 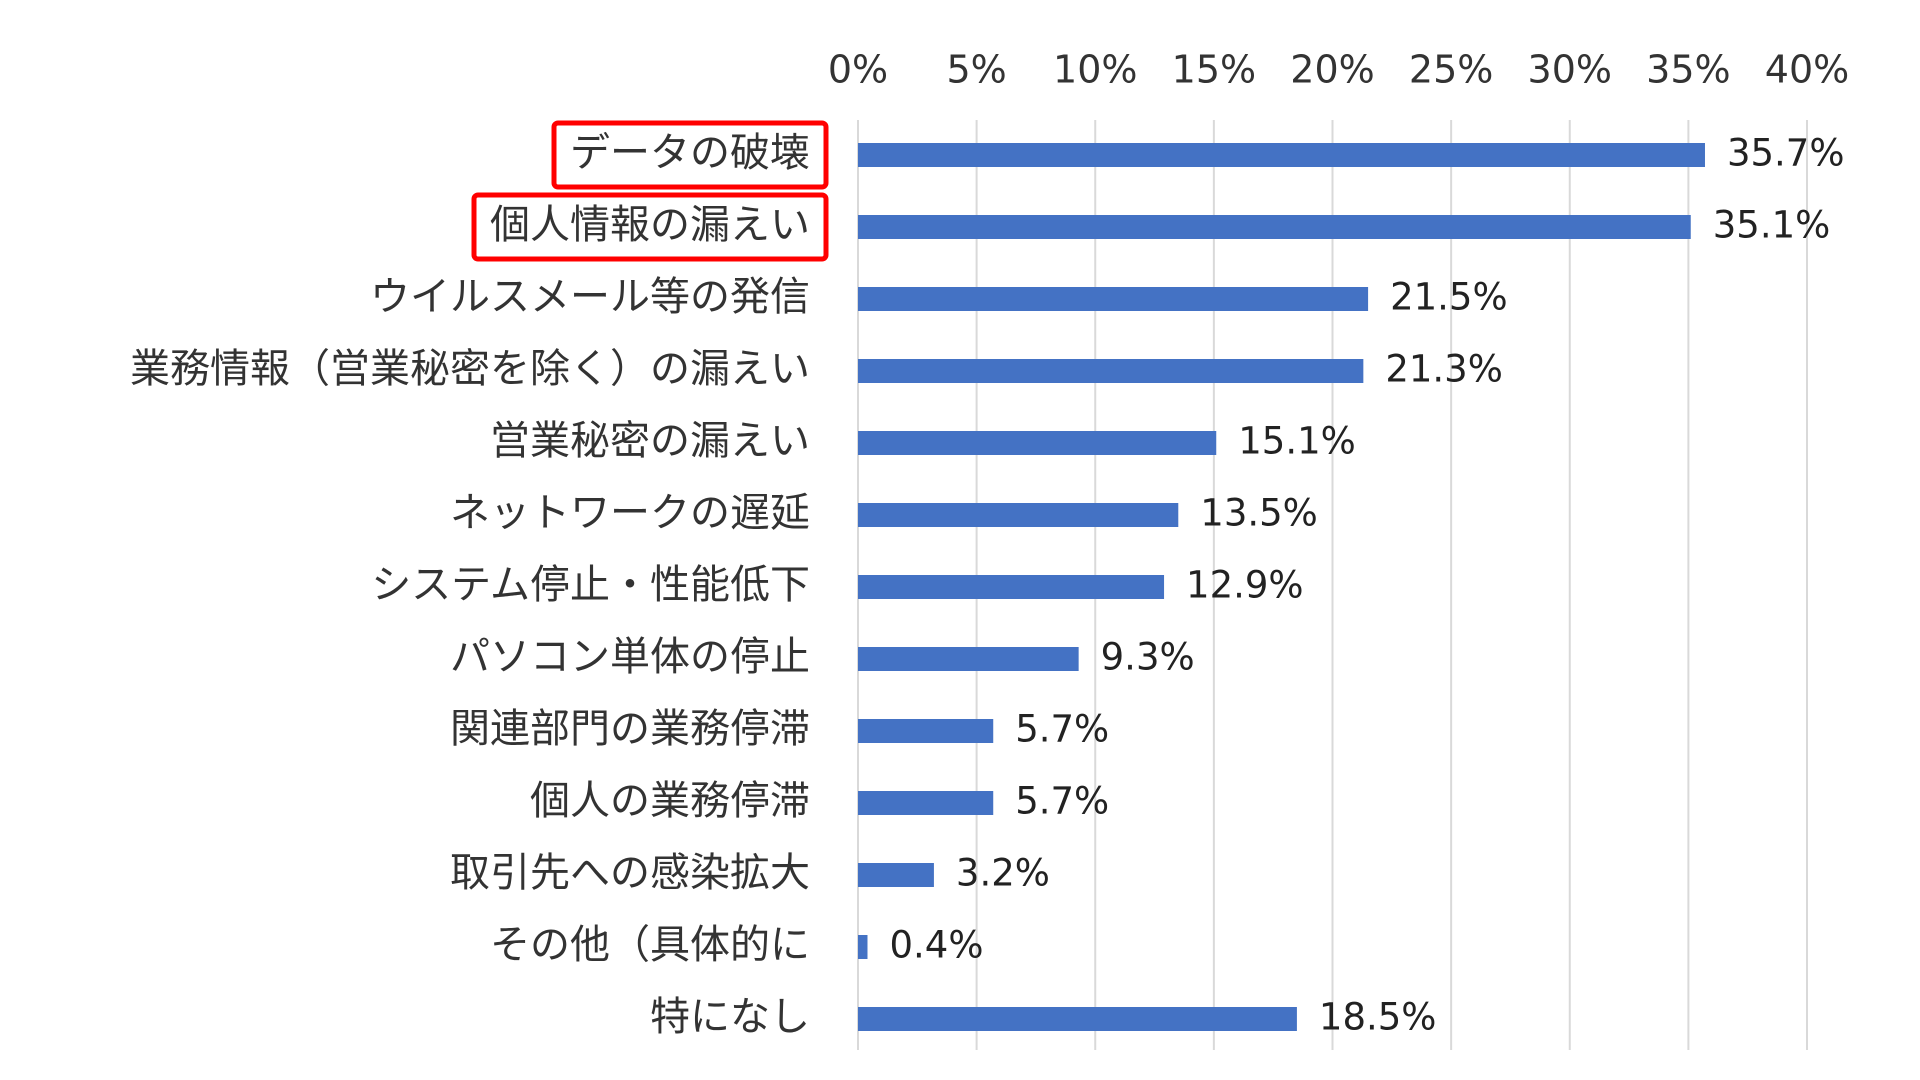 I want to click on category-label: 関連部門の業務停滞, so click(x=630, y=729).